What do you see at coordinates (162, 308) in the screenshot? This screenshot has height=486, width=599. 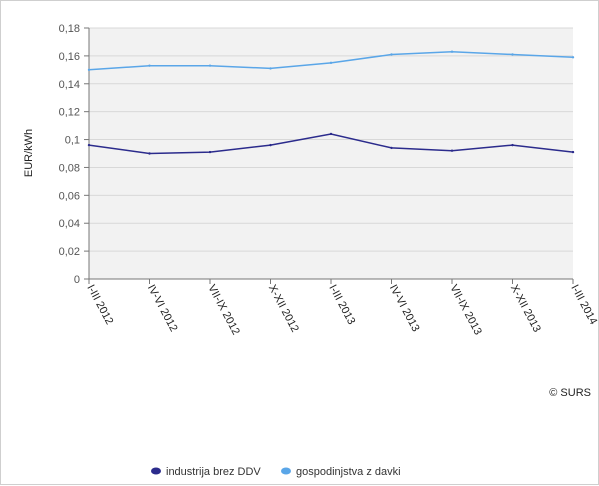 I see `x-tick-label: IV-VI 2012` at bounding box center [162, 308].